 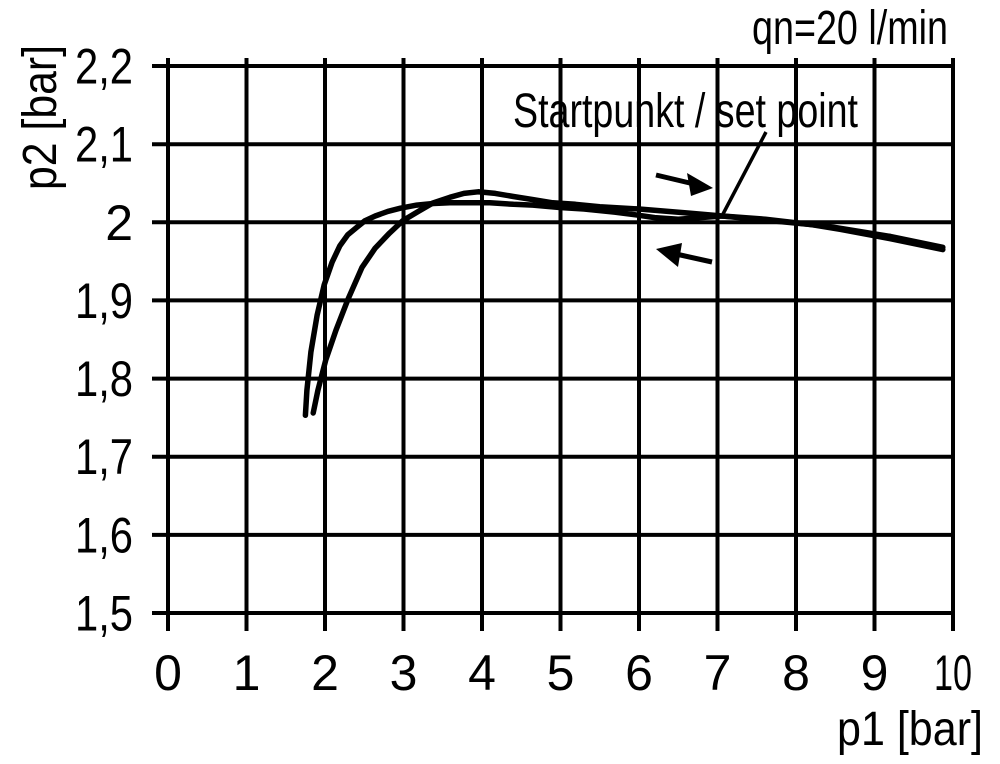 I want to click on y-axis-tick-labels: 2,2 2,1 2 1,9 1,8 1,7 1,6 1,5, so click(x=104, y=340).